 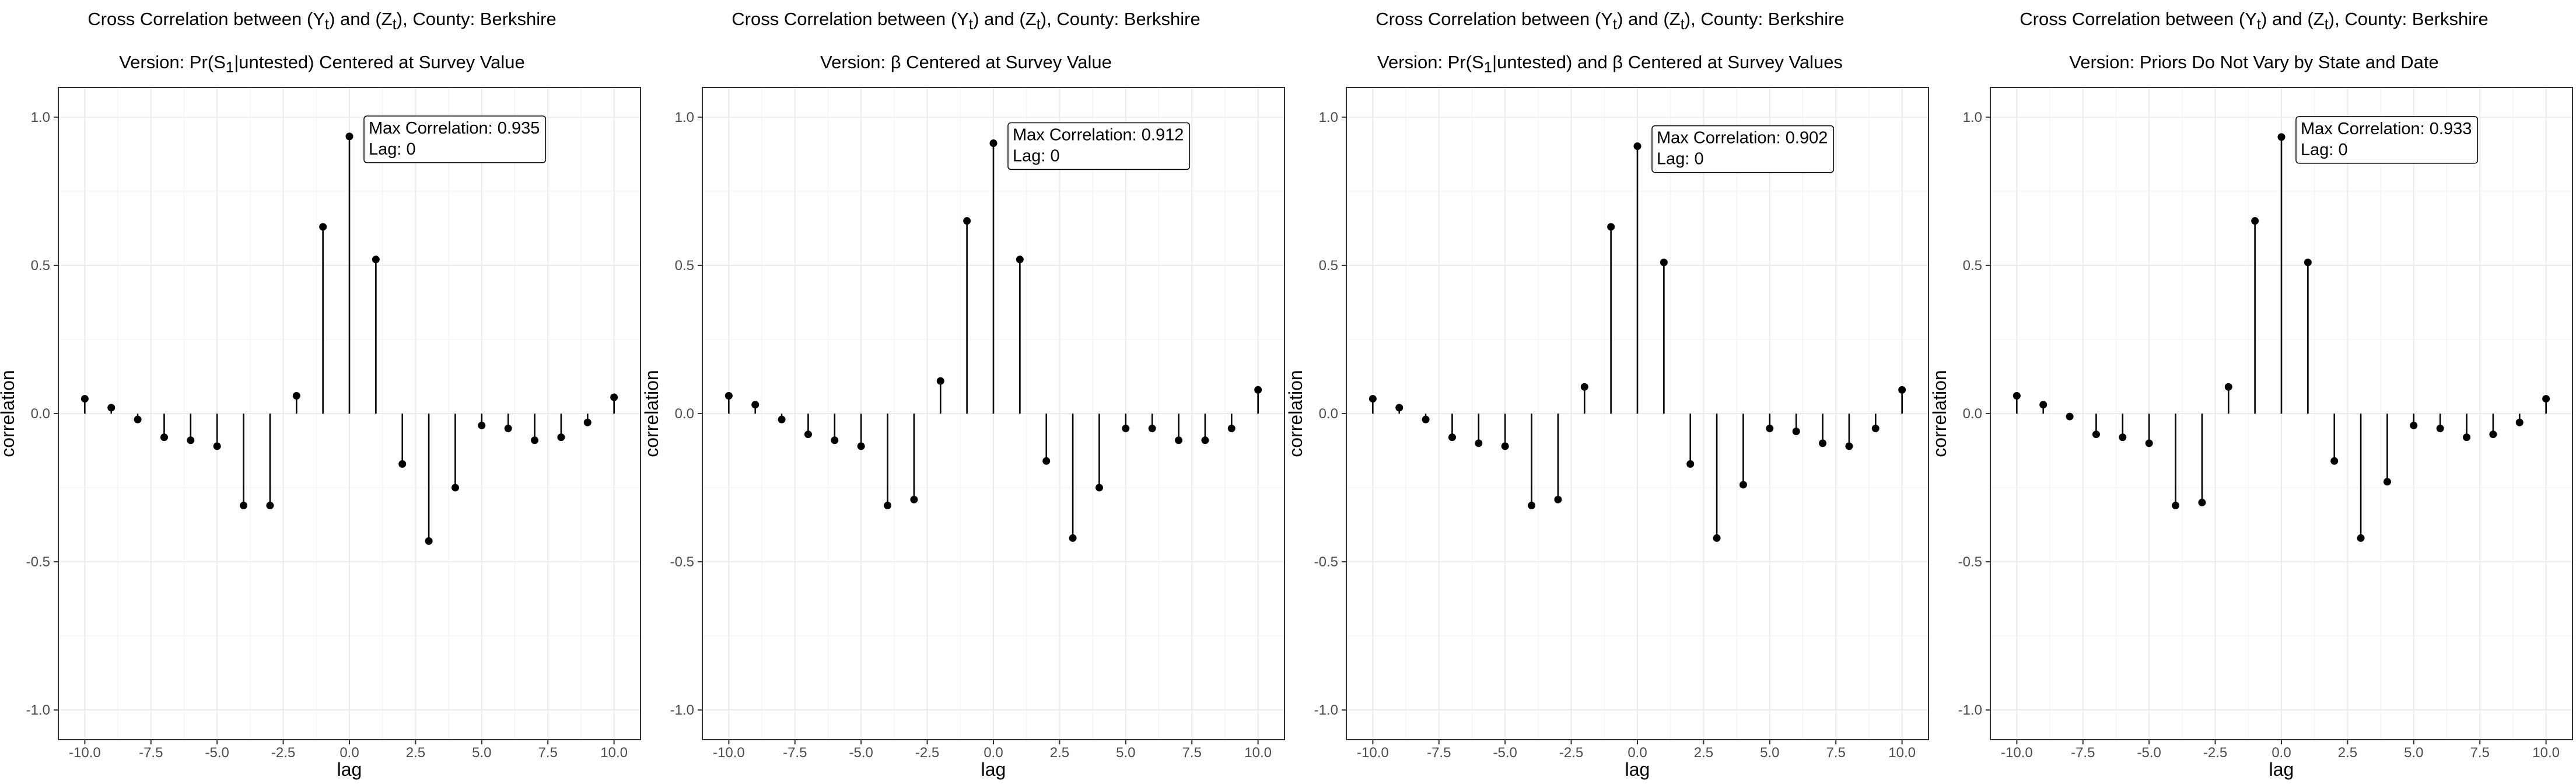 What do you see at coordinates (379, 62) in the screenshot?
I see `title-text: |untested) Centered at Survey Value` at bounding box center [379, 62].